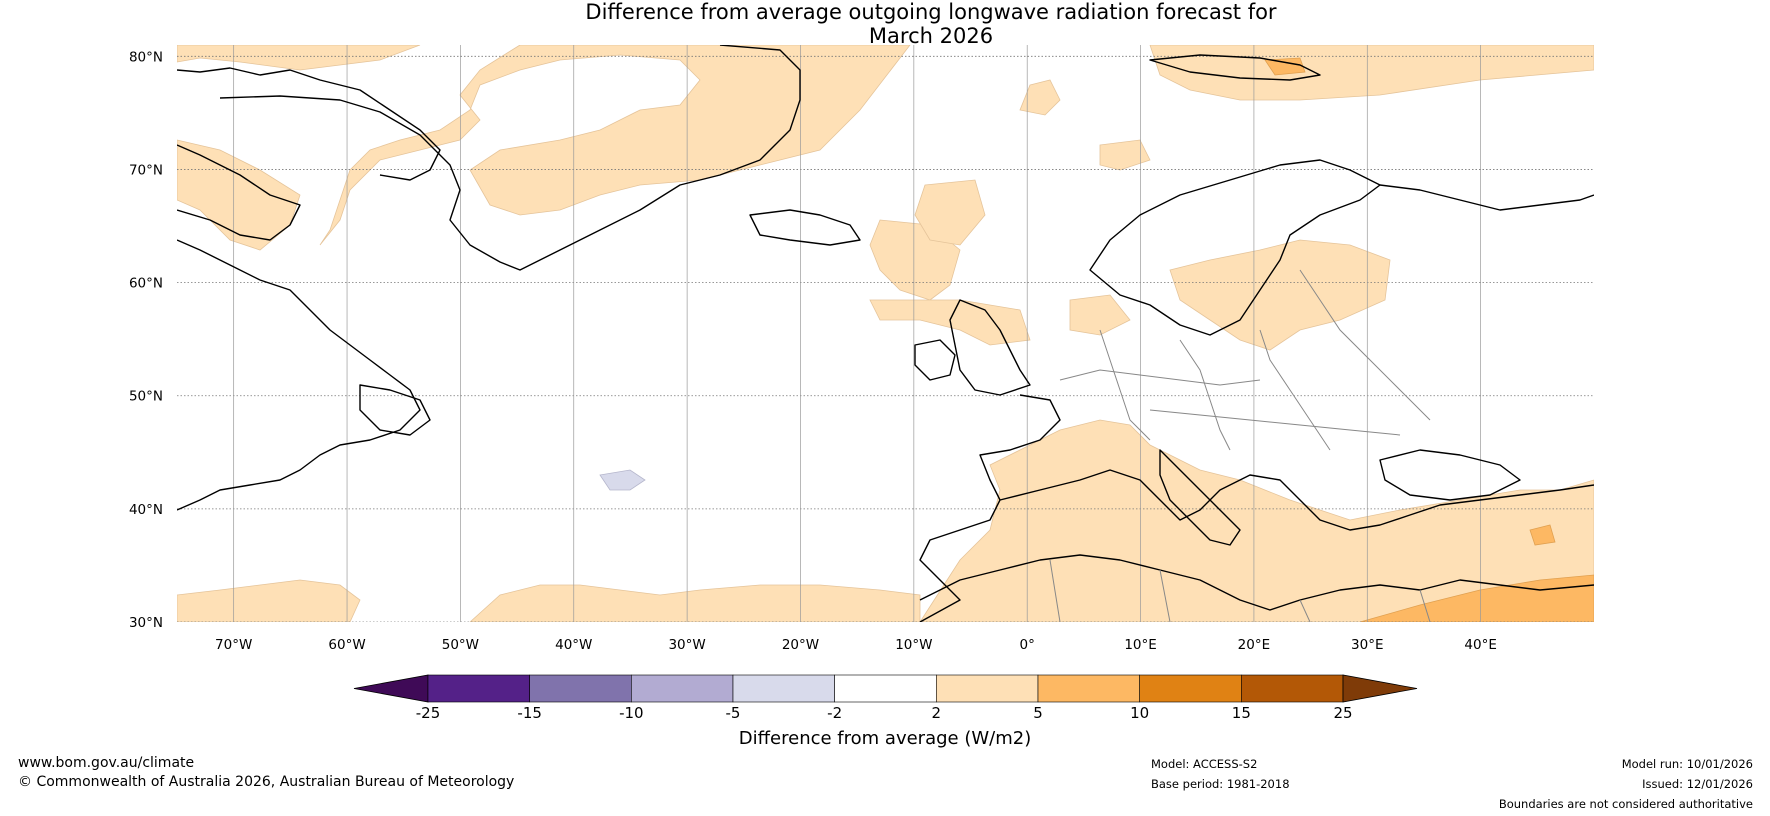  What do you see at coordinates (269, 600) in the screenshot?
I see `anomaly-region-south-atlantic` at bounding box center [269, 600].